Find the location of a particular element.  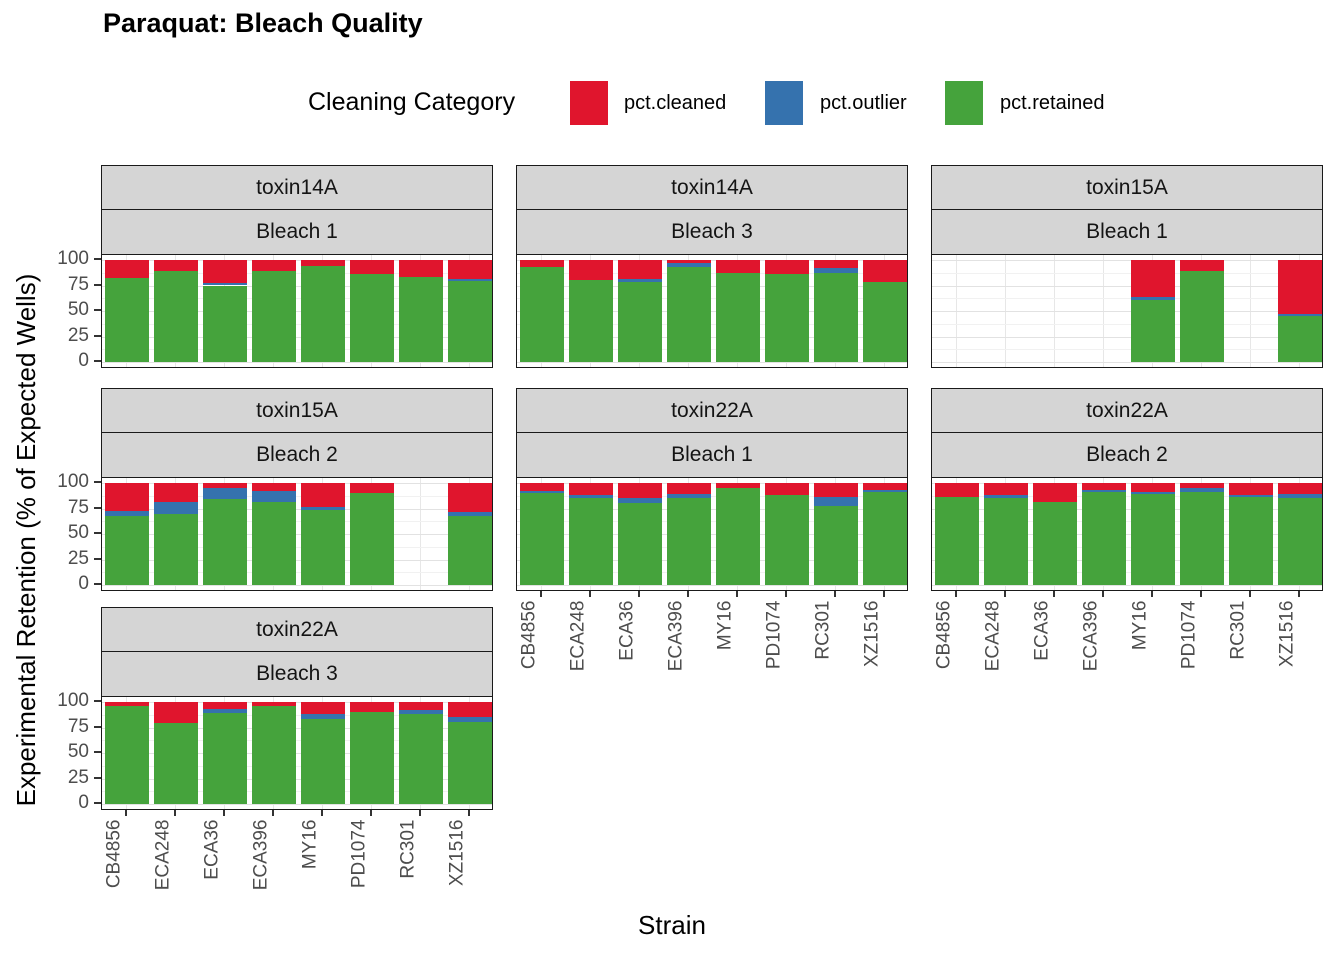

bar-PD1074 is located at coordinates (786, 311).